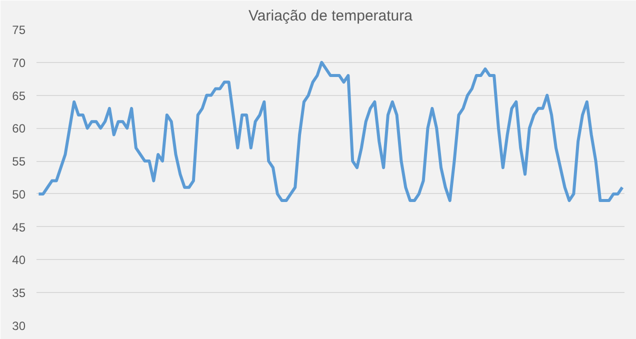 The width and height of the screenshot is (636, 339). What do you see at coordinates (19, 63) in the screenshot?
I see `y-tick-label: 70` at bounding box center [19, 63].